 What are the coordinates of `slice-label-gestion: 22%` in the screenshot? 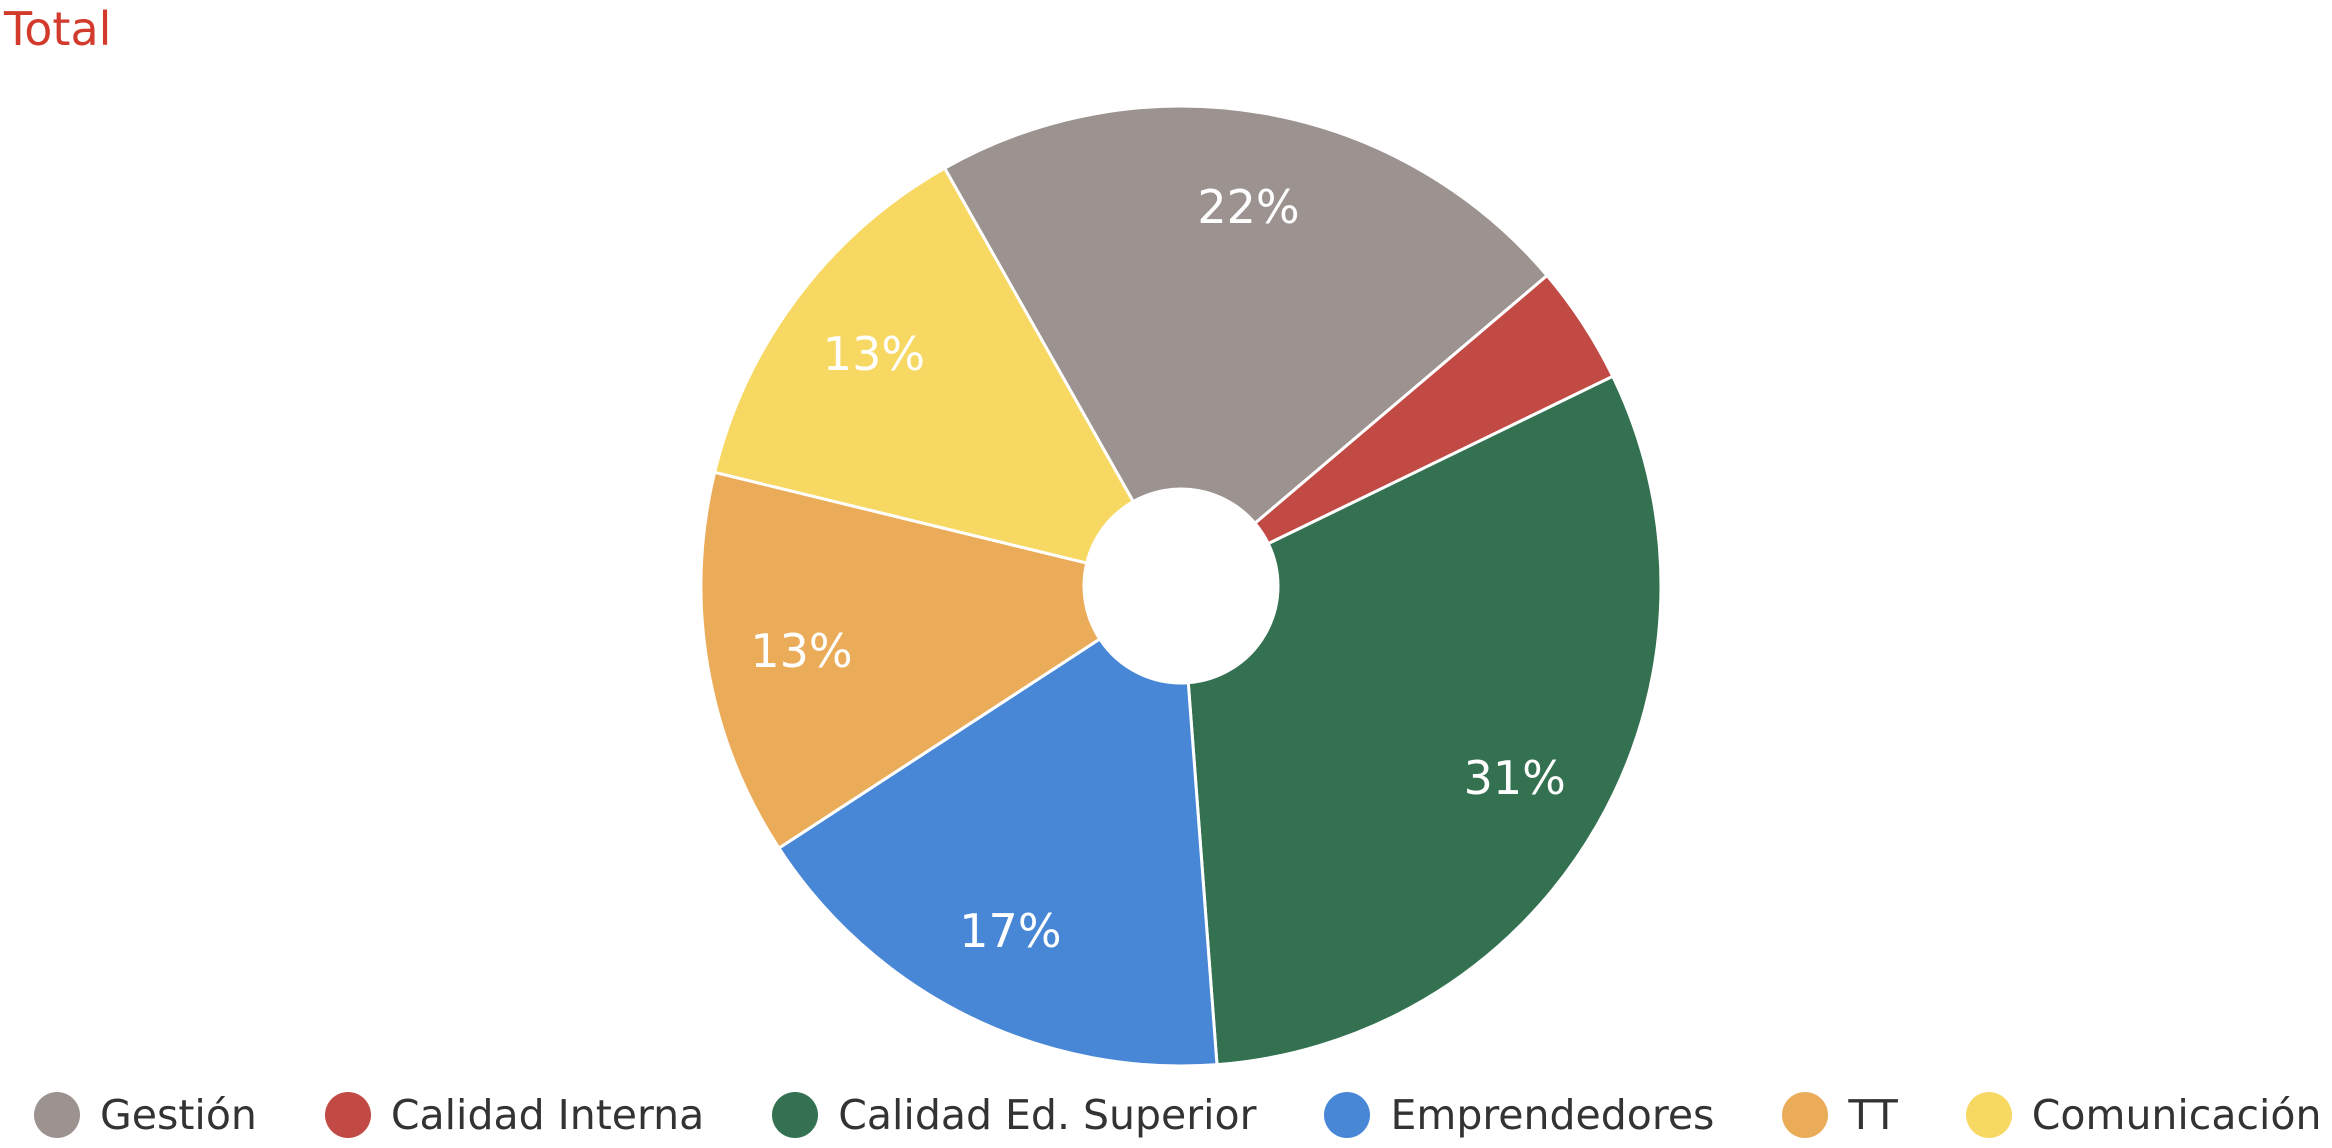 It's located at (1248, 207).